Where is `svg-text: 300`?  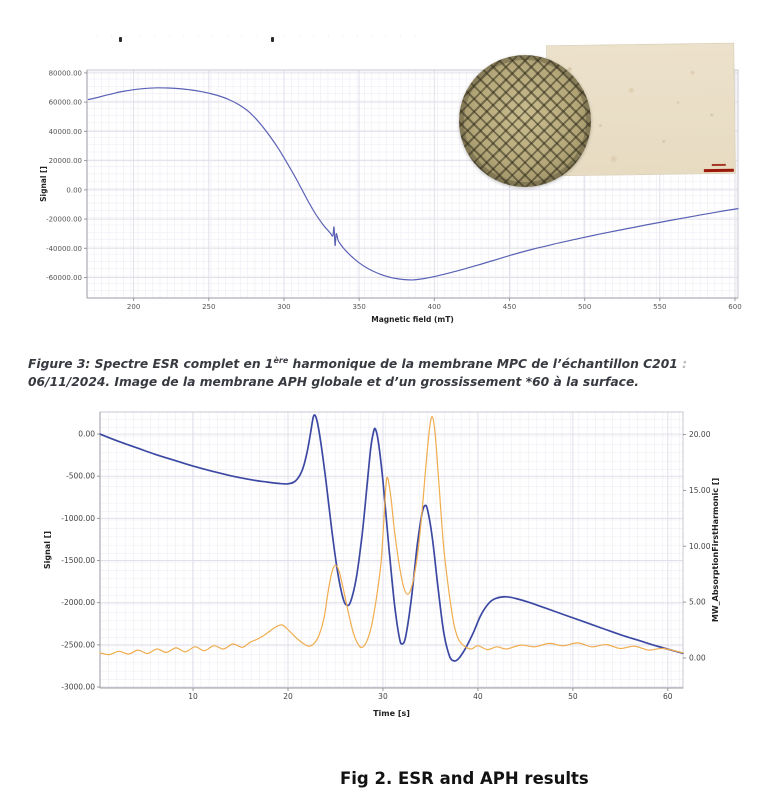
svg-text: 300 is located at coordinates (283, 307).